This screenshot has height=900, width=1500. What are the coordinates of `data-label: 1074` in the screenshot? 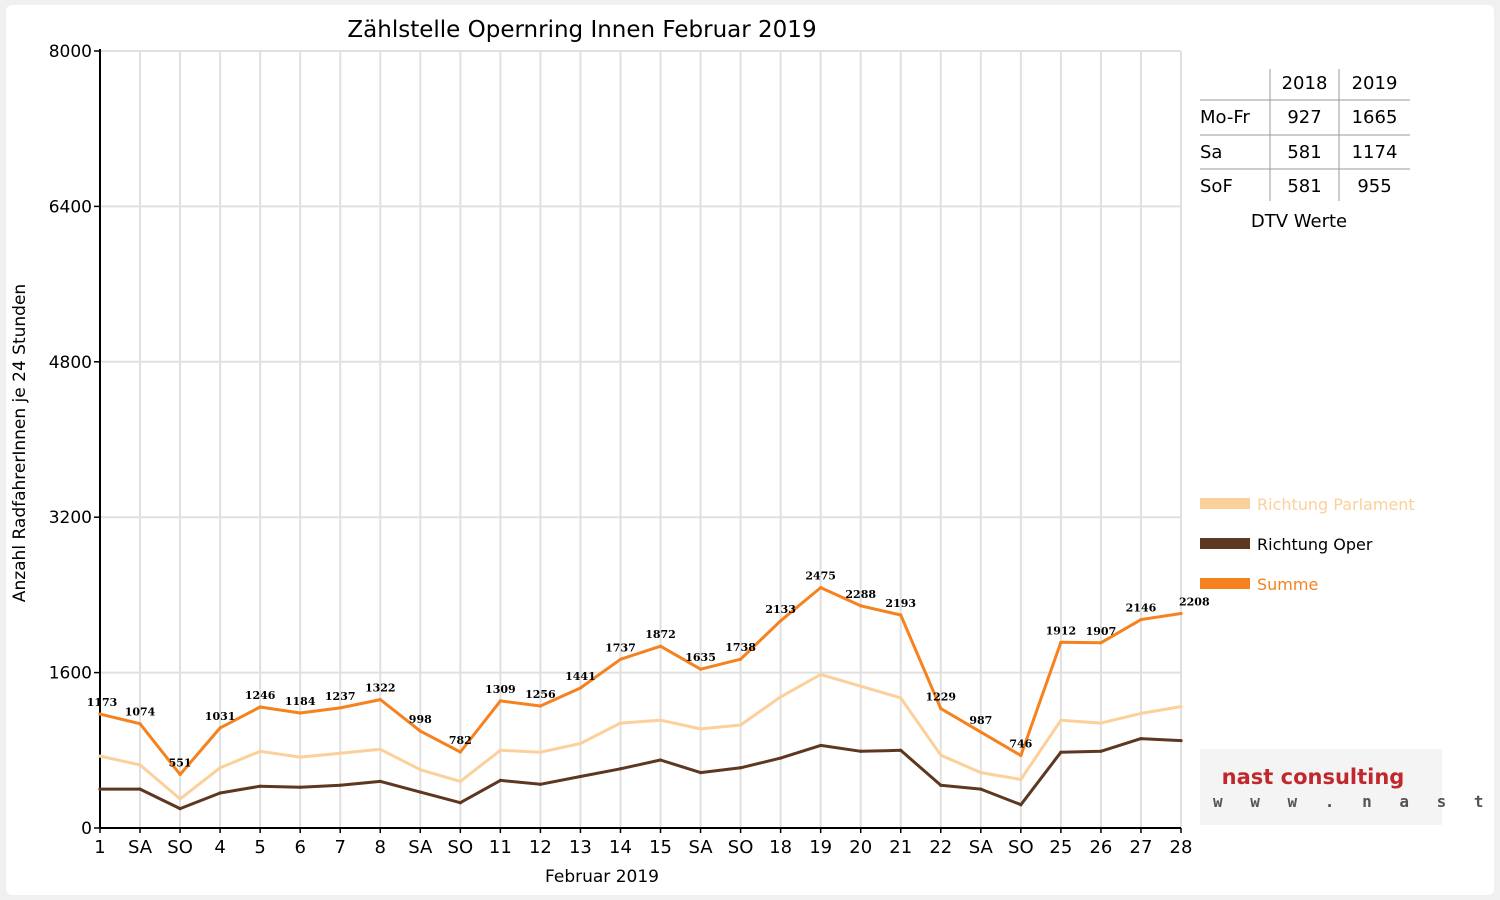 It's located at (140, 712).